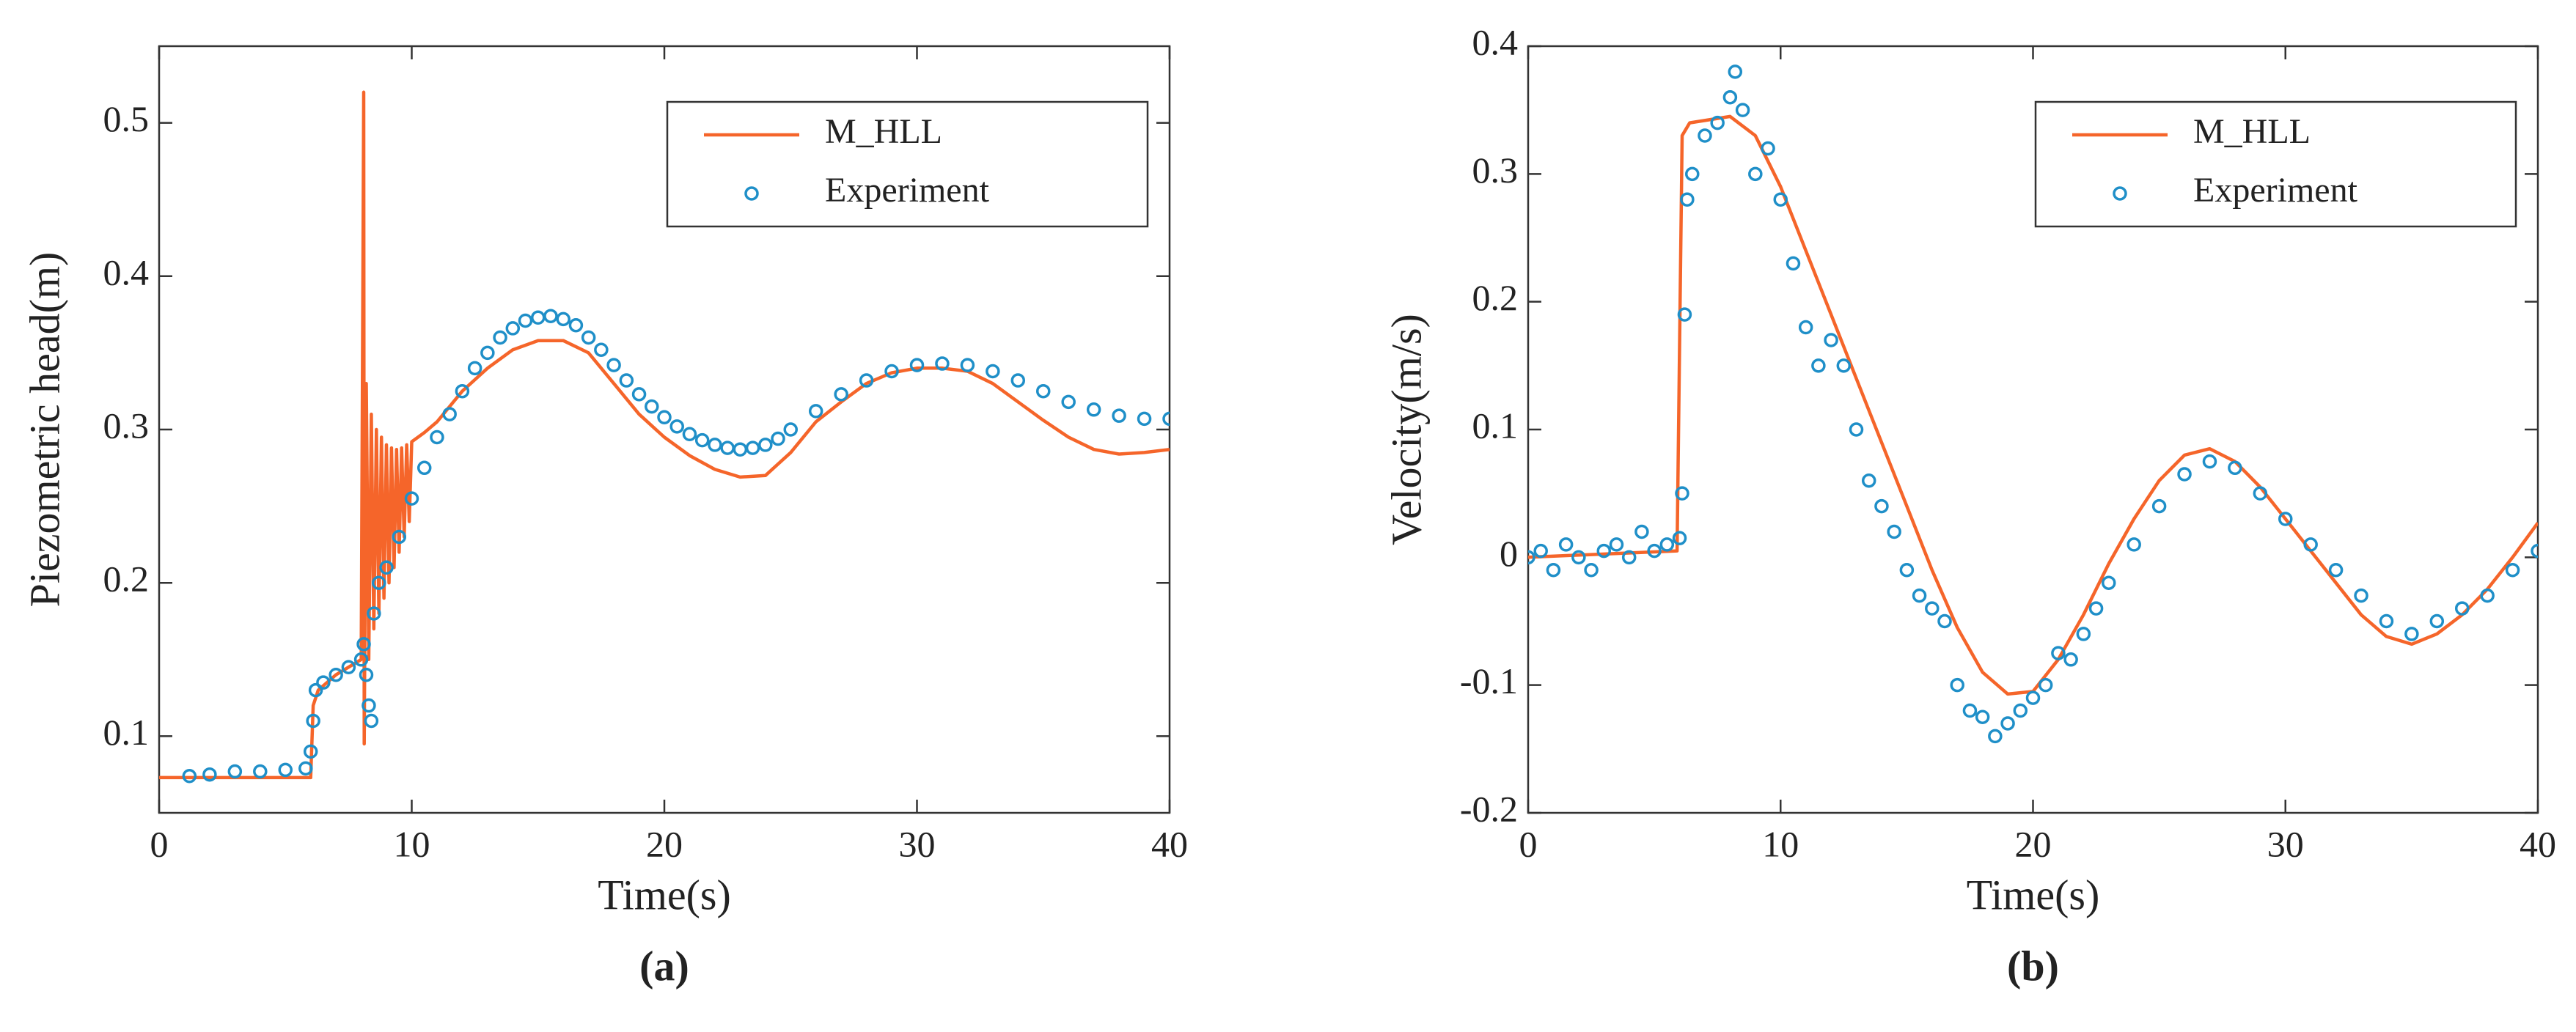 Image resolution: width=2576 pixels, height=1032 pixels. Describe the element at coordinates (1489, 808) in the screenshot. I see `y-tick-label: -0.2` at that location.